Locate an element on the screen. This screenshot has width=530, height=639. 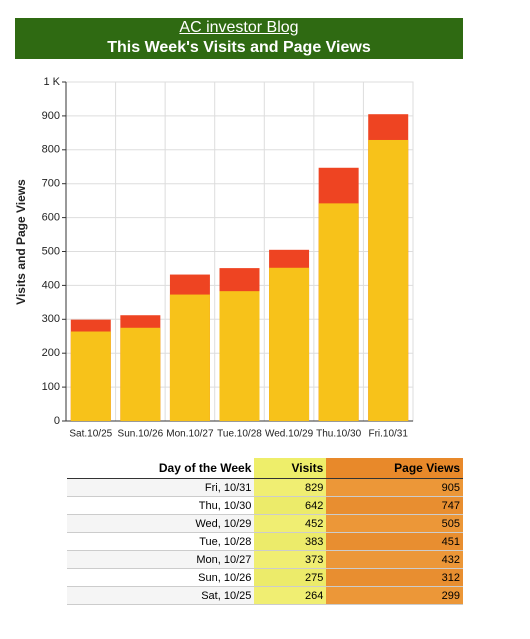
table-cell: Sun, 10/26 is located at coordinates (161, 577).